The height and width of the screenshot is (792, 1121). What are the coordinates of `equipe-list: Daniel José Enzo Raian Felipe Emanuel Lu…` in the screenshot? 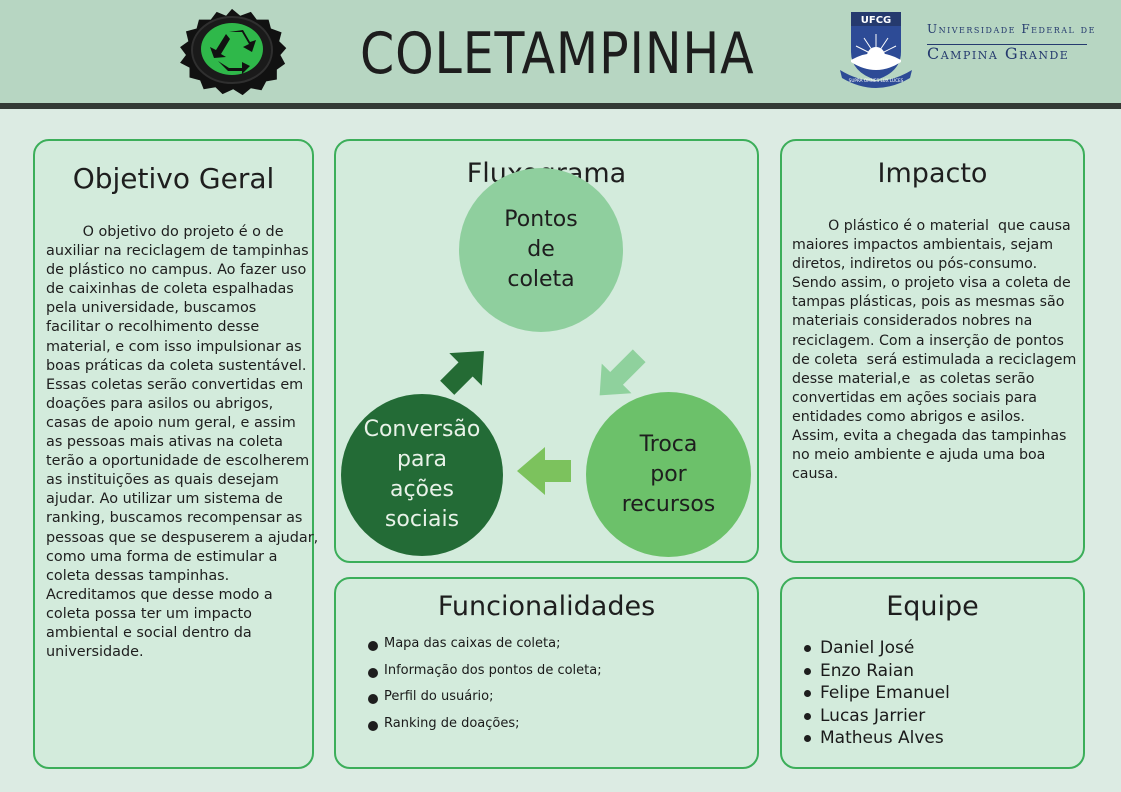 It's located at (877, 694).